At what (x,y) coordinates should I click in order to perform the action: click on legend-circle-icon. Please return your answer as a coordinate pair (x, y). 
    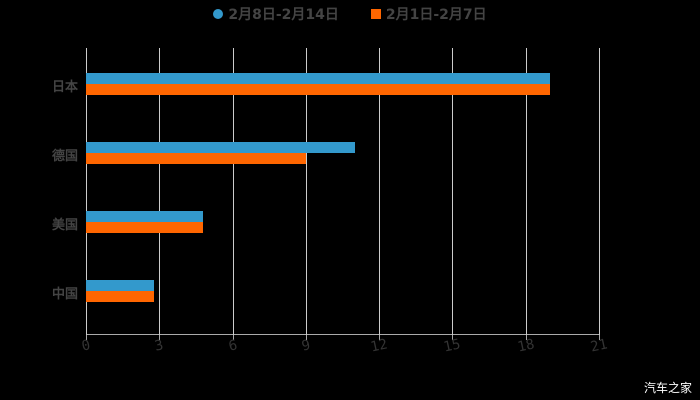
    Looking at the image, I should click on (218, 14).